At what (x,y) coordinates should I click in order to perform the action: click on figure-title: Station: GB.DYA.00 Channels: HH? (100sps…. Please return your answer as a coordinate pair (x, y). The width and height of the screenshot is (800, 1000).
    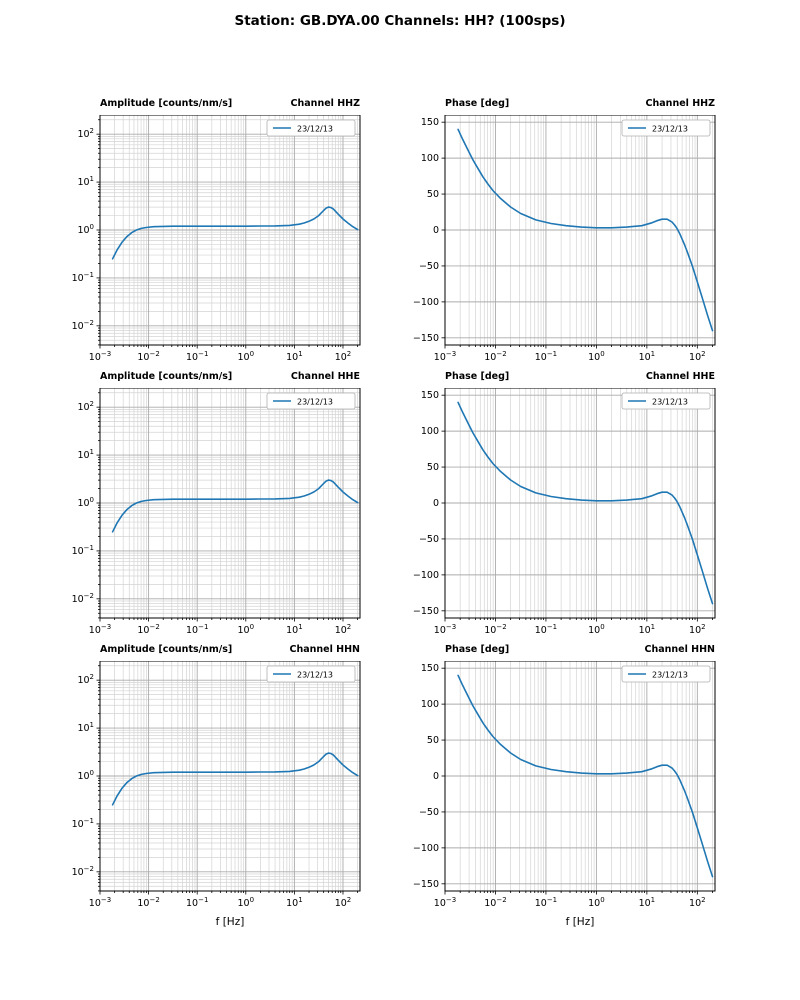
    Looking at the image, I should click on (400, 21).